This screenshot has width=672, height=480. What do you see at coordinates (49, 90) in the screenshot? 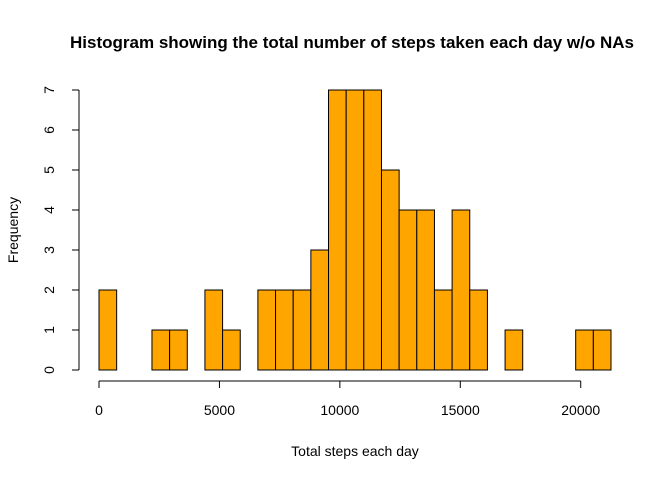
I see `y-tick-label: 7` at bounding box center [49, 90].